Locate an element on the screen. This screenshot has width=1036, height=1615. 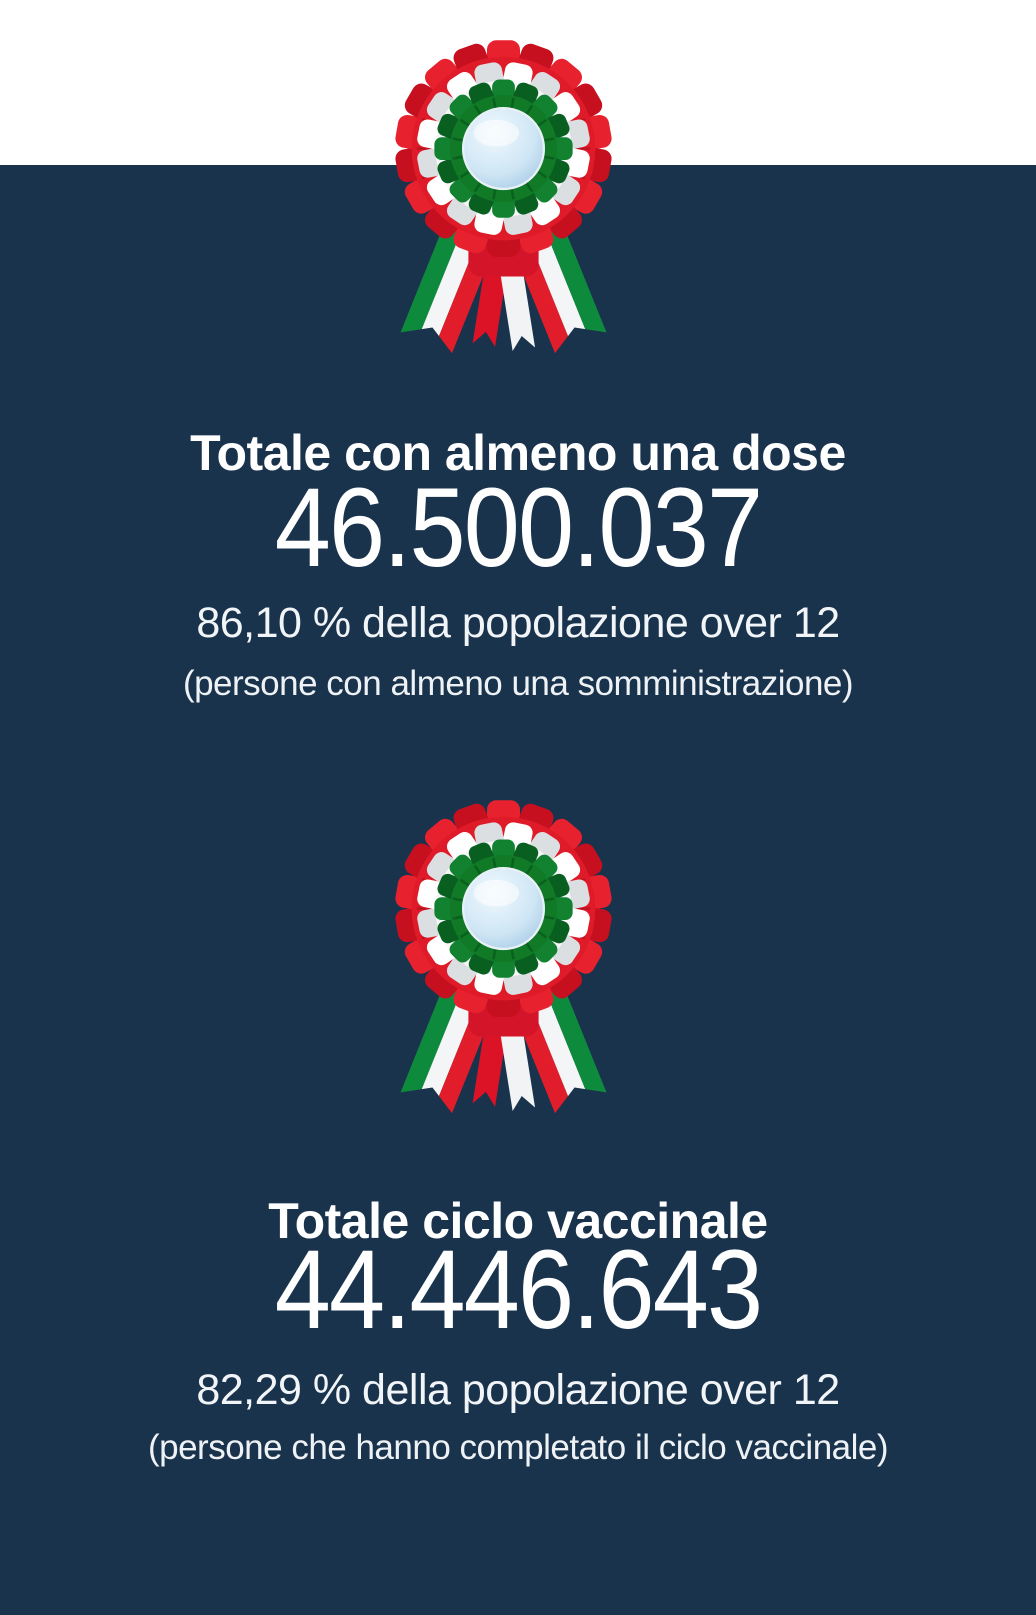
stat-percent-line: 82,29 % della popolazione over 12 is located at coordinates (518, 1390).